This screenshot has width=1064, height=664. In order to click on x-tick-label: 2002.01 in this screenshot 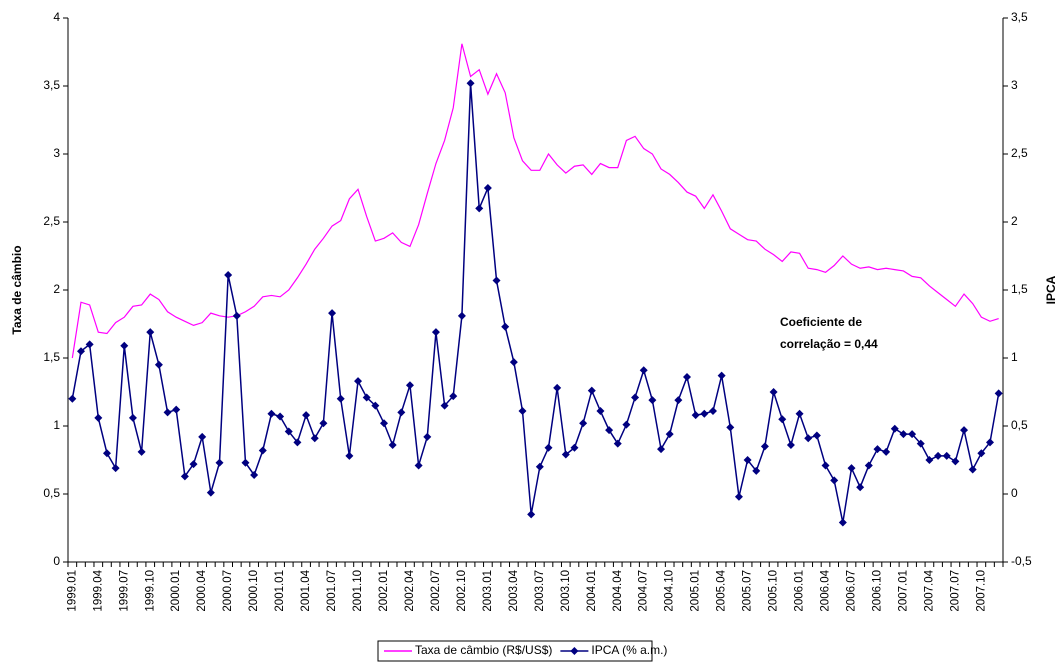, I will do `click(384, 591)`.